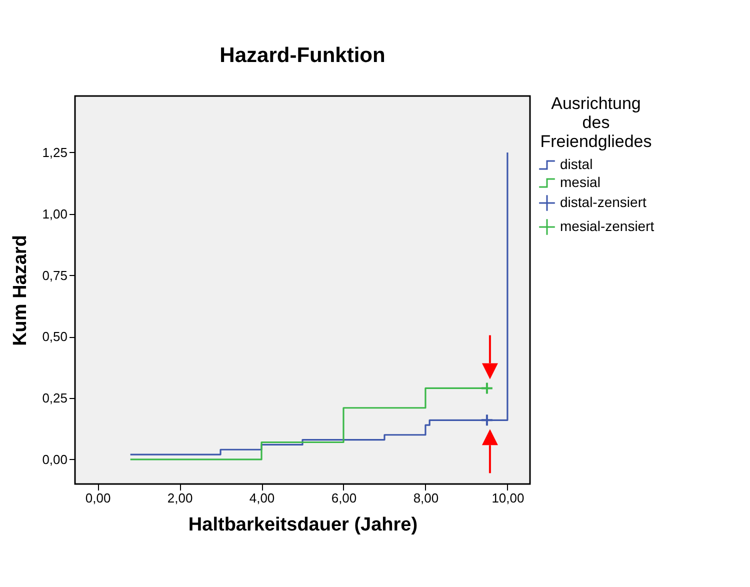  Describe the element at coordinates (98, 498) in the screenshot. I see `x-tick-label: 0,00` at that location.